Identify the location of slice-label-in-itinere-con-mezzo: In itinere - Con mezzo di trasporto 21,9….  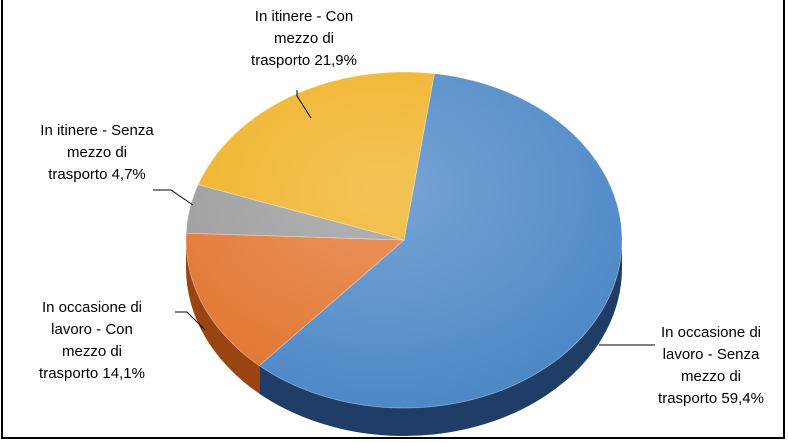
(304, 38).